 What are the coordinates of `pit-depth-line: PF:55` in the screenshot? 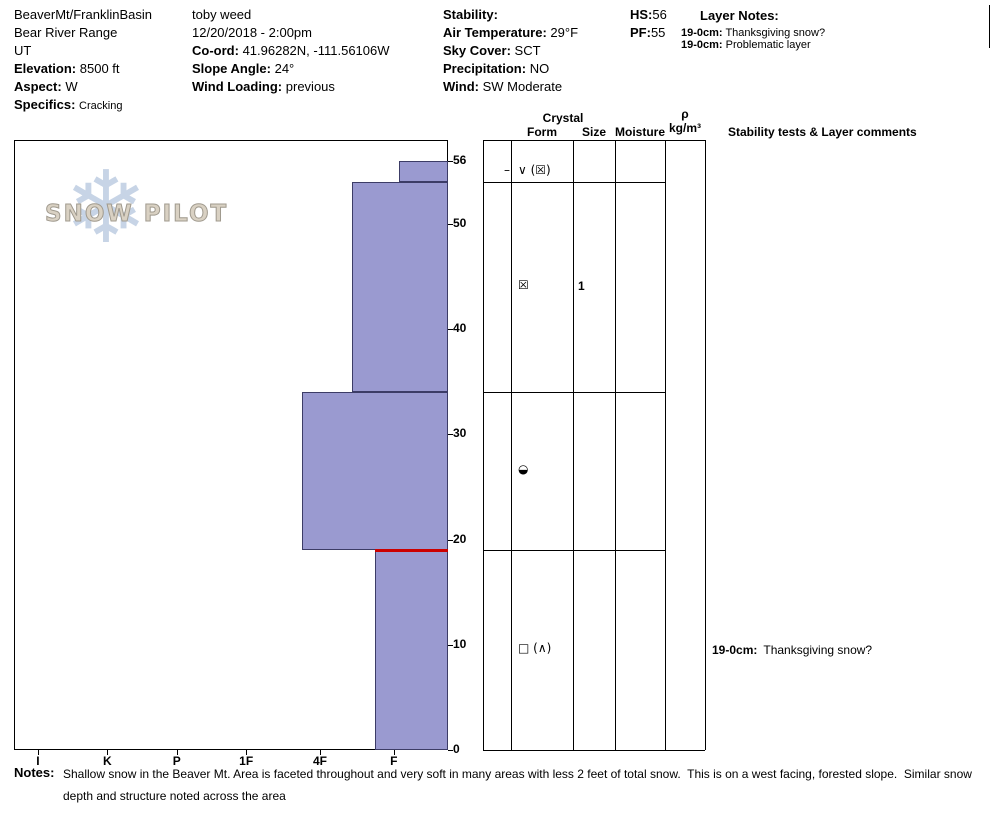 It's located at (648, 33).